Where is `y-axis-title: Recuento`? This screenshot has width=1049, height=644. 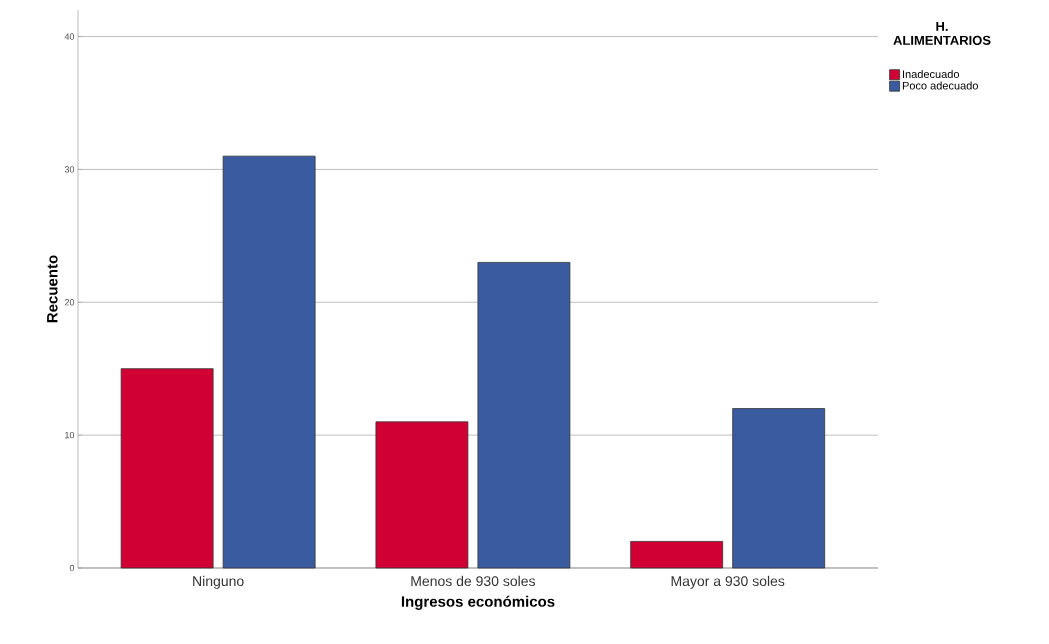
y-axis-title: Recuento is located at coordinates (52, 289).